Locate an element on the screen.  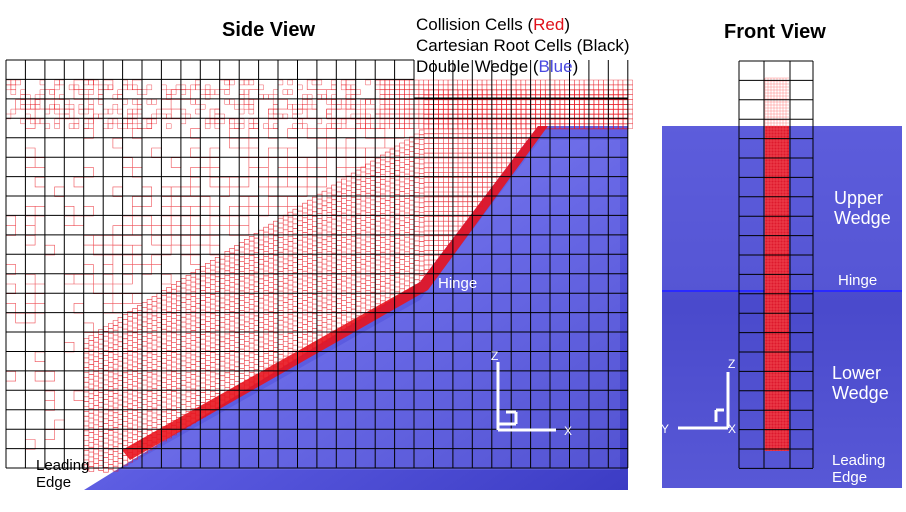
front-lower-wedge-label-2: Wedge is located at coordinates (860, 393).